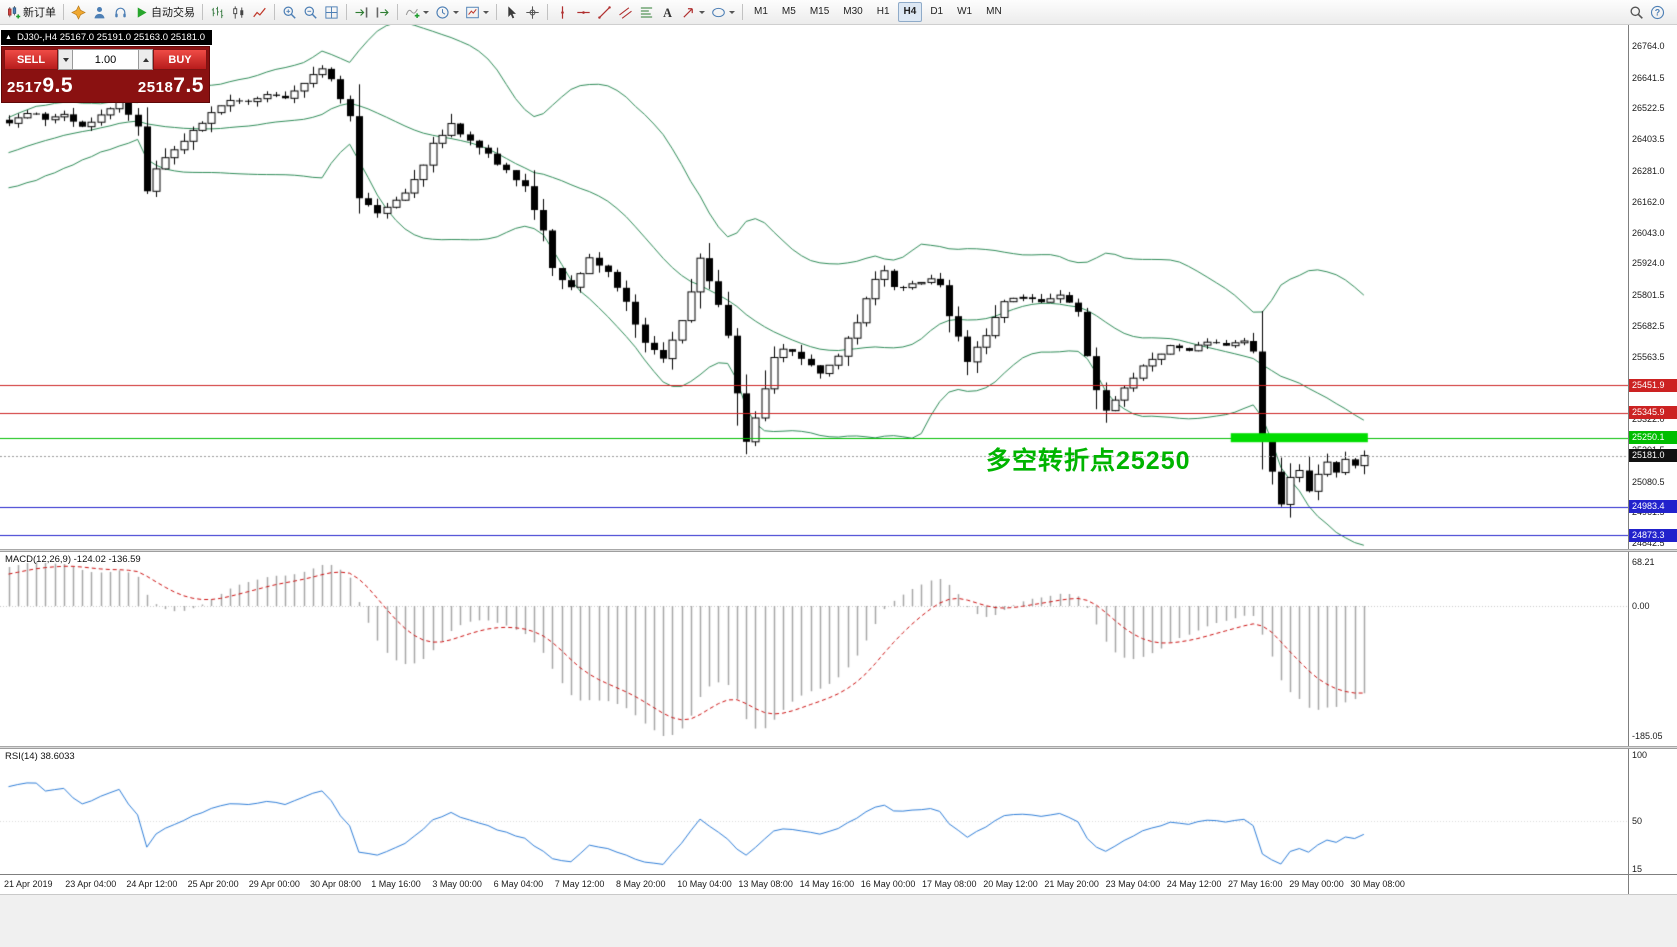 The image size is (1677, 947). I want to click on time-label: 24 Apr 12:00, so click(152, 884).